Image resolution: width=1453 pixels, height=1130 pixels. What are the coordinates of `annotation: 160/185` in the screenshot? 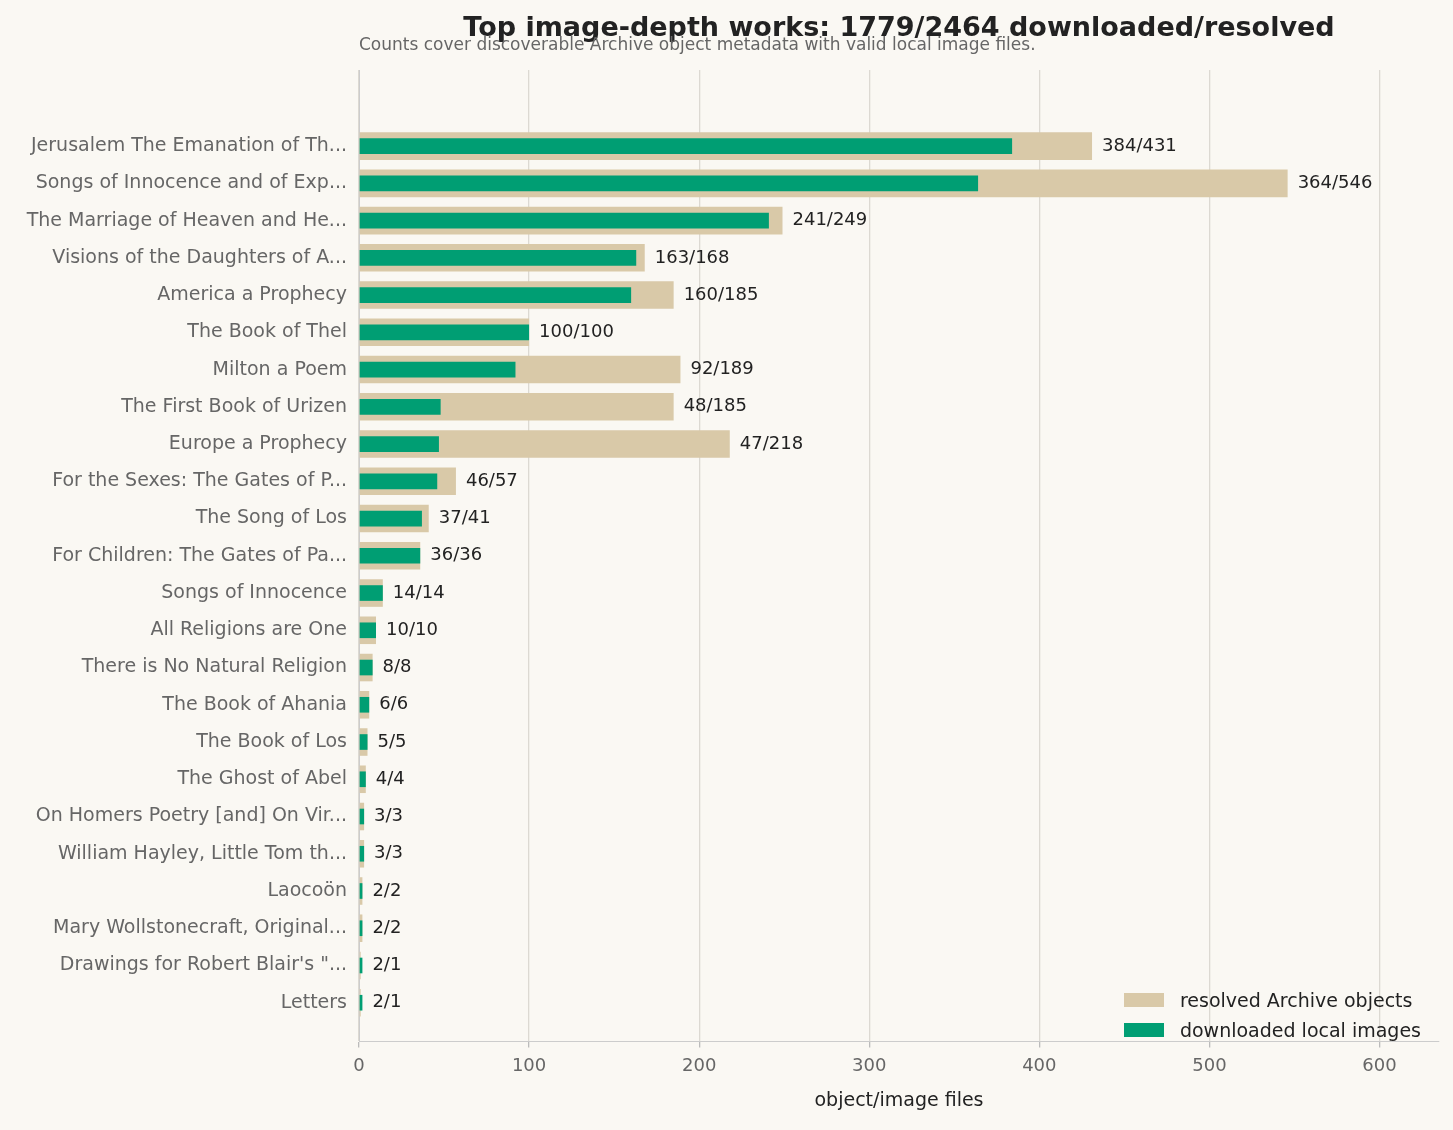 It's located at (721, 293).